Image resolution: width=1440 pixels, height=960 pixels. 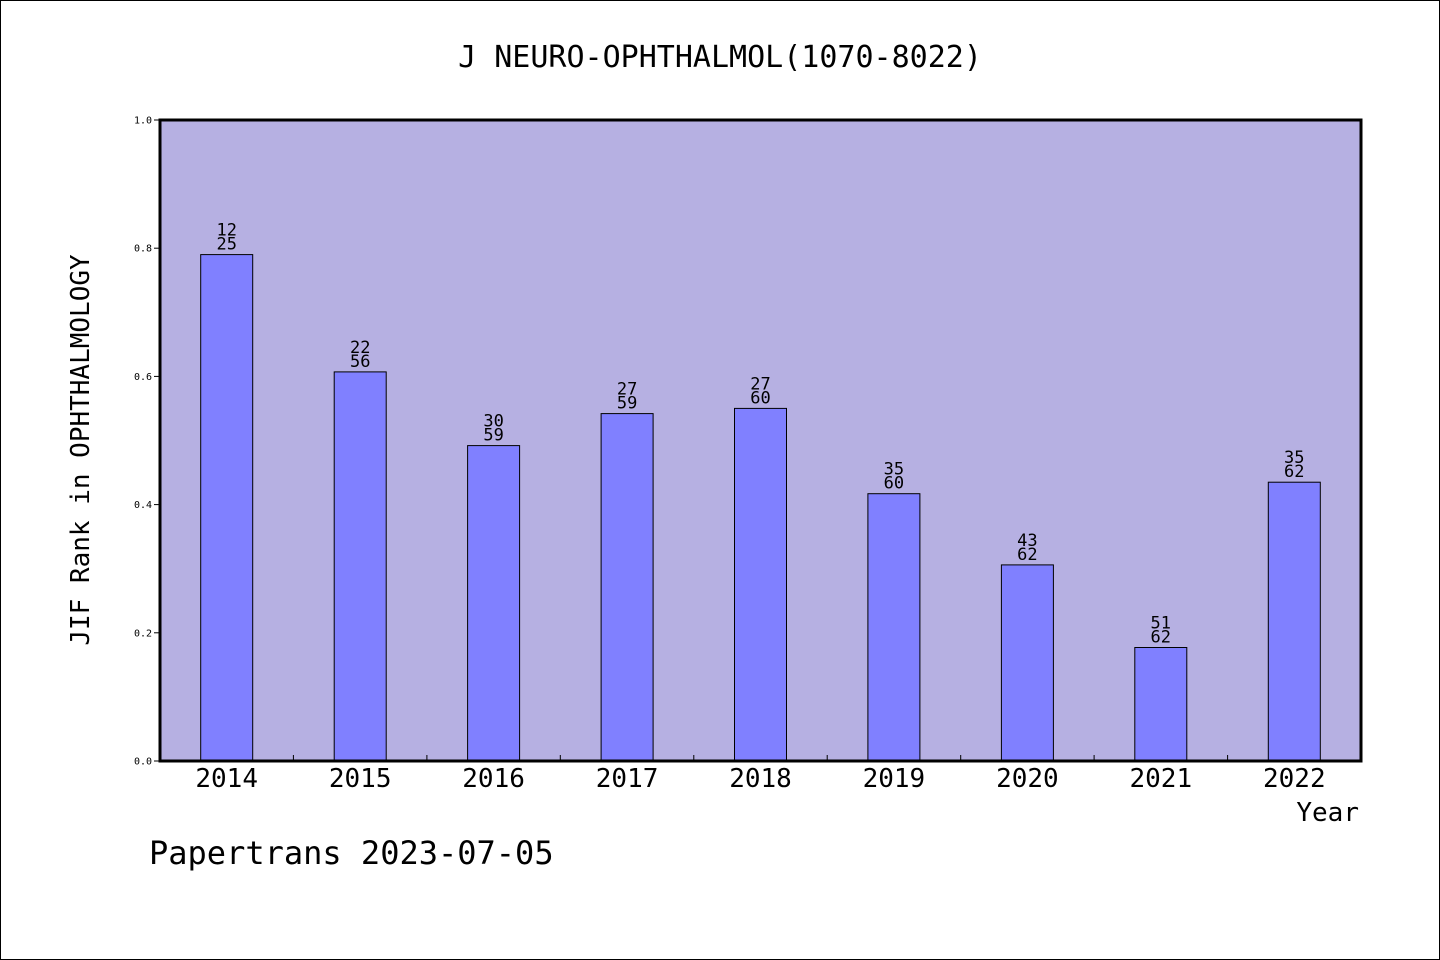 I want to click on y-tick-label: 0.0, so click(x=143, y=762).